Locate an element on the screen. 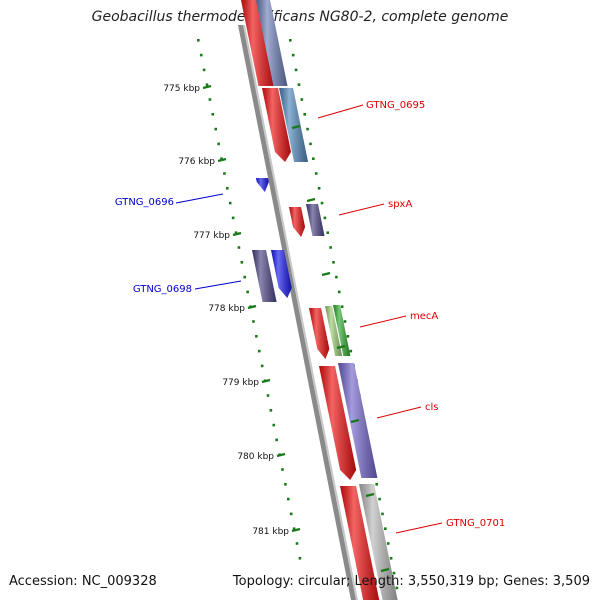 This screenshot has width=600, height=600. tick-label: 779 kbp is located at coordinates (240, 383).